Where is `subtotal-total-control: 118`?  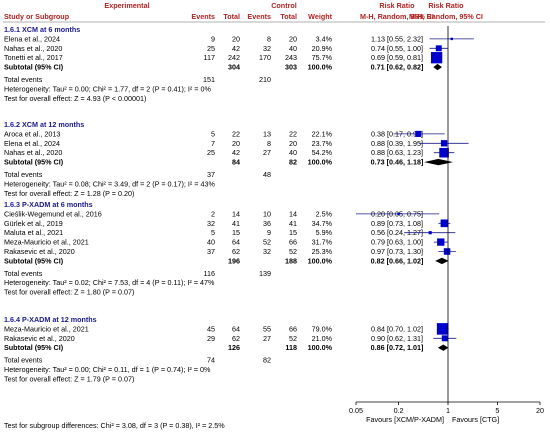
subtotal-total-control: 118 is located at coordinates (291, 347).